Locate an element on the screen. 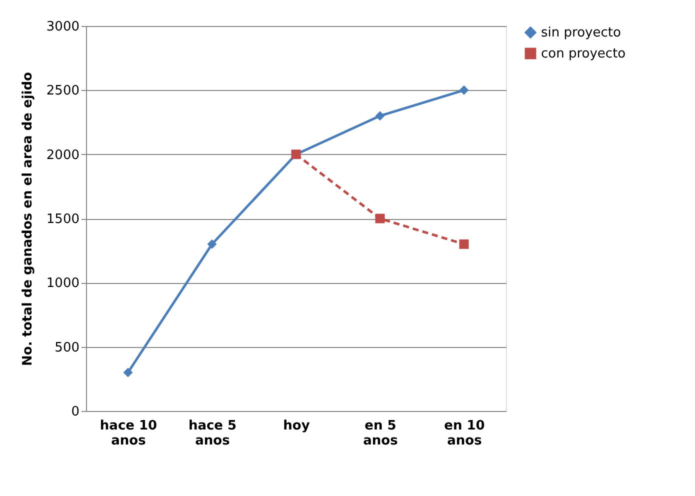 The width and height of the screenshot is (695, 496). y-tick-label: 1500 is located at coordinates (63, 219).